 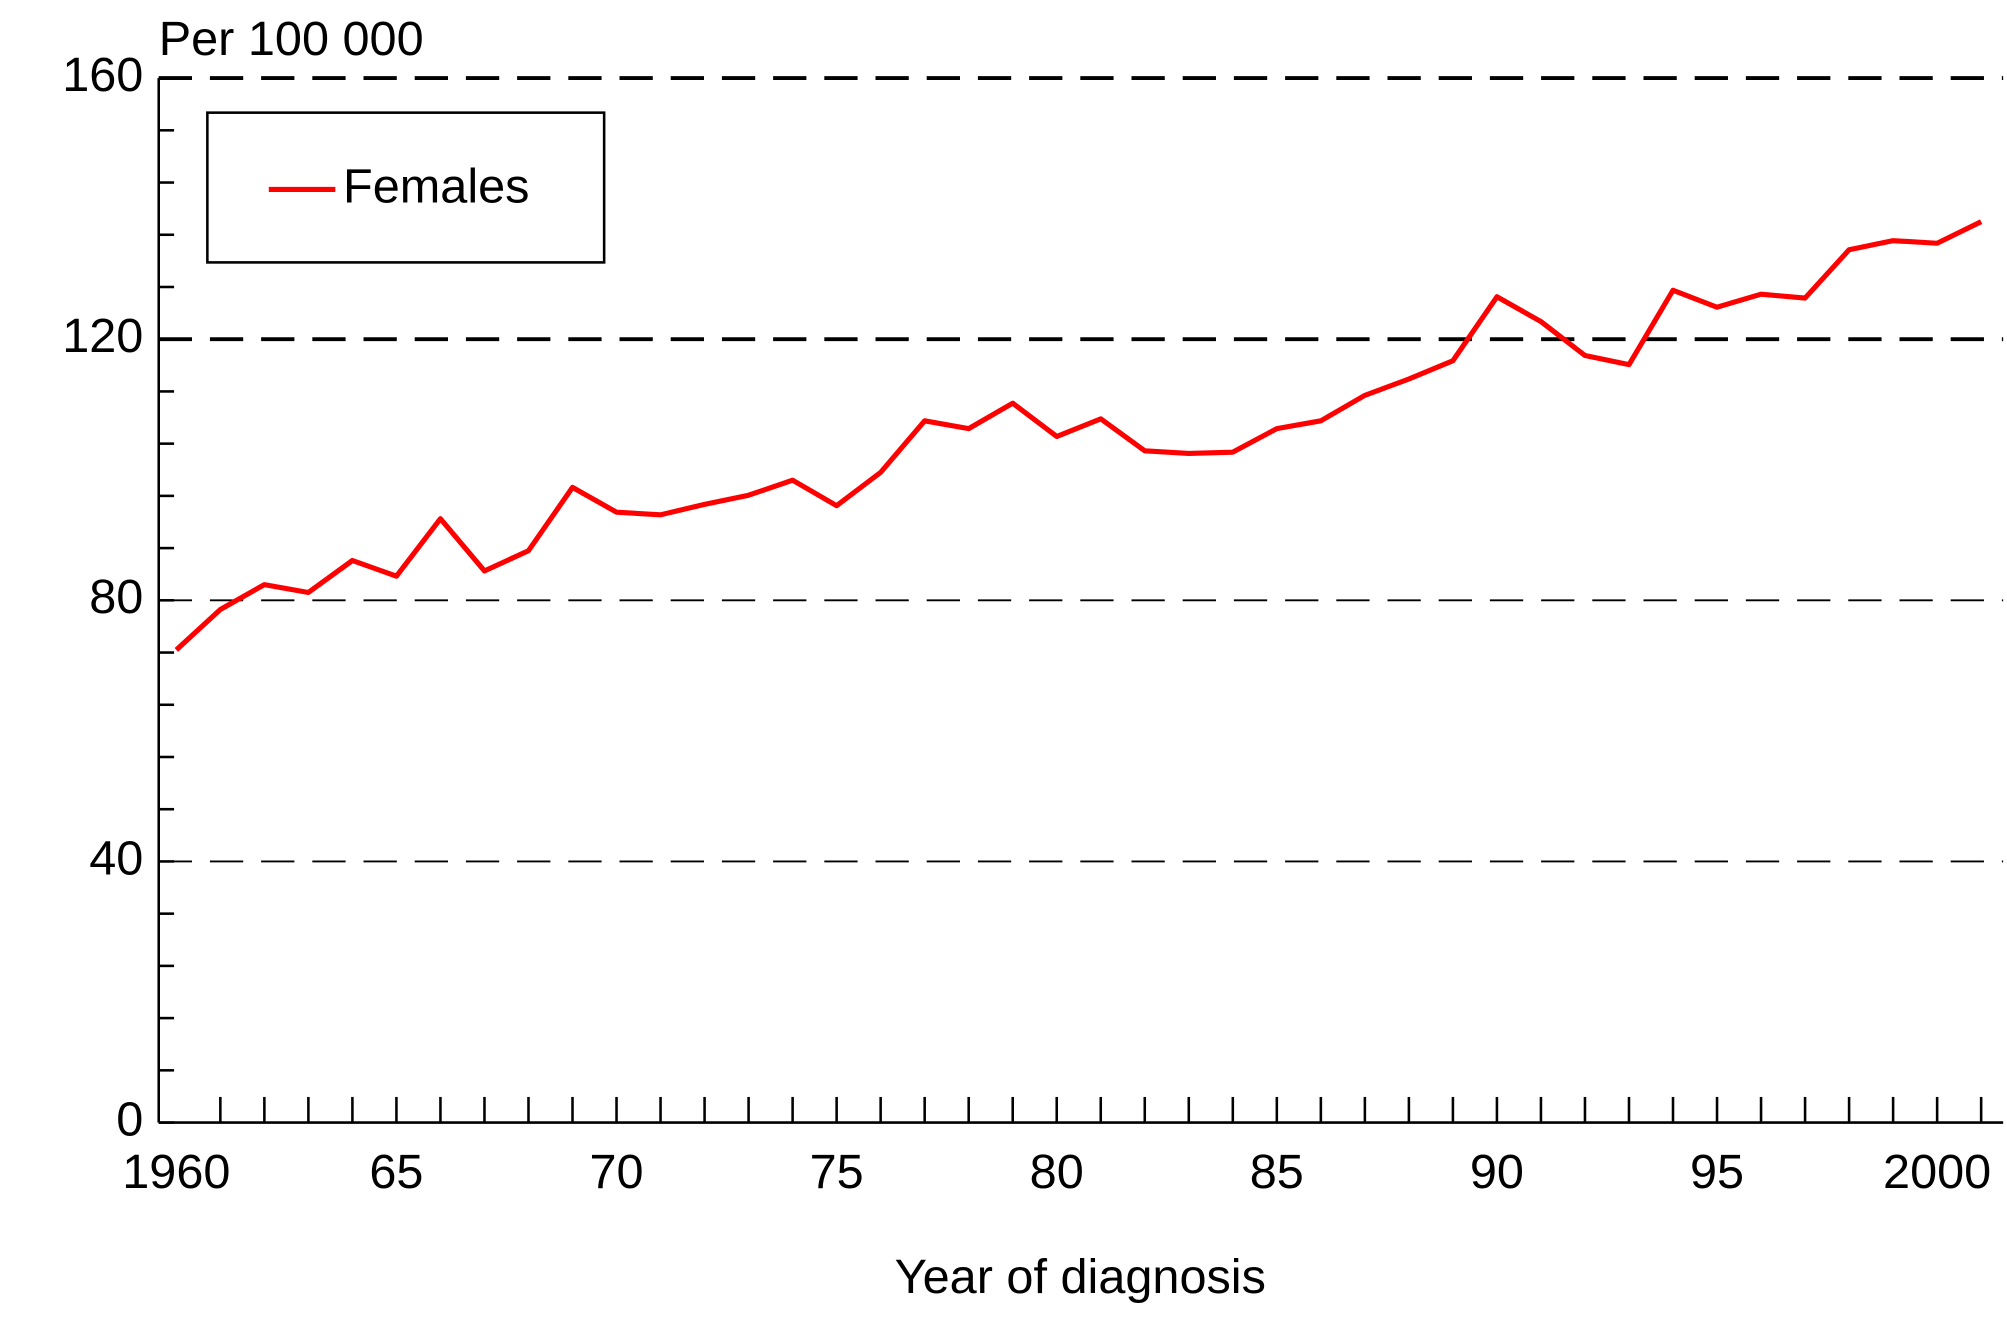 I want to click on y-tick-label: 160, so click(x=102, y=75).